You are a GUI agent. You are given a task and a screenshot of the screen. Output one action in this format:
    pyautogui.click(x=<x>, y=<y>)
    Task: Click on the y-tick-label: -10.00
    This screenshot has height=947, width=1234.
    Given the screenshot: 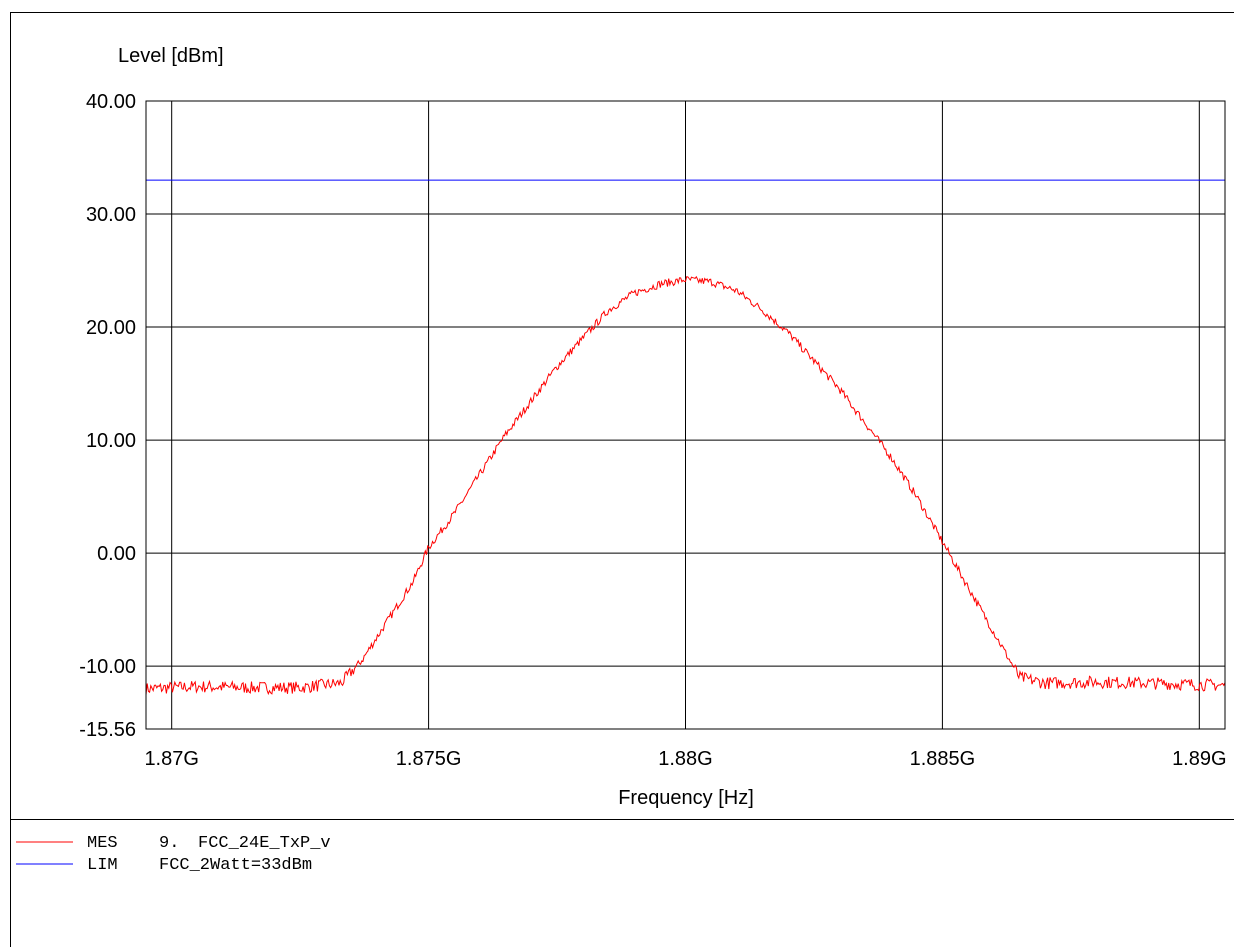 What is the action you would take?
    pyautogui.click(x=107, y=667)
    